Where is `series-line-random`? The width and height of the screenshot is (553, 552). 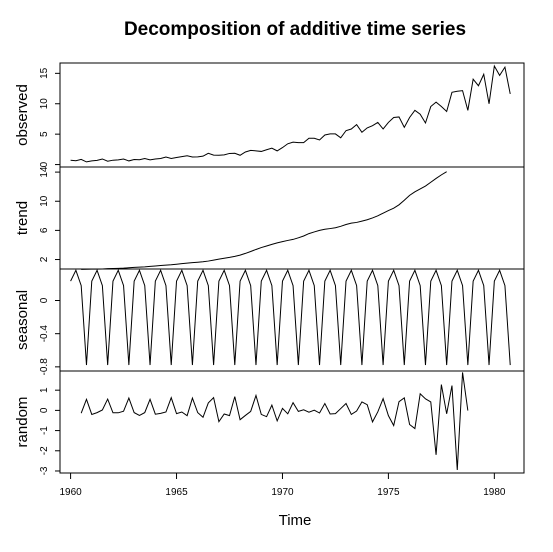 series-line-random is located at coordinates (274, 421).